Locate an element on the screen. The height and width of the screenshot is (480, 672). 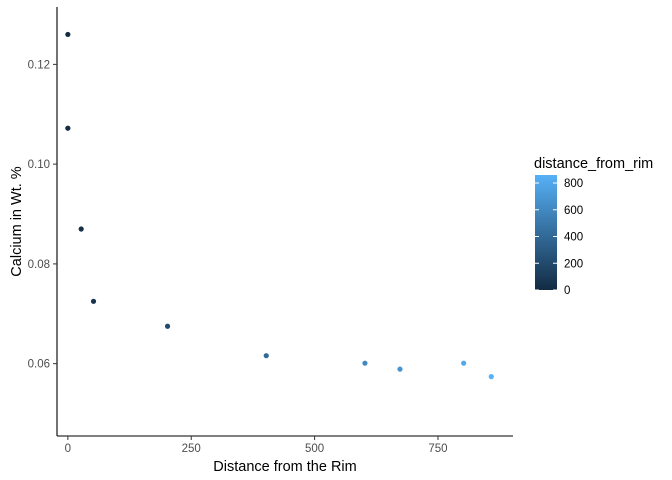
legend-tick-label: 800 is located at coordinates (573, 184).